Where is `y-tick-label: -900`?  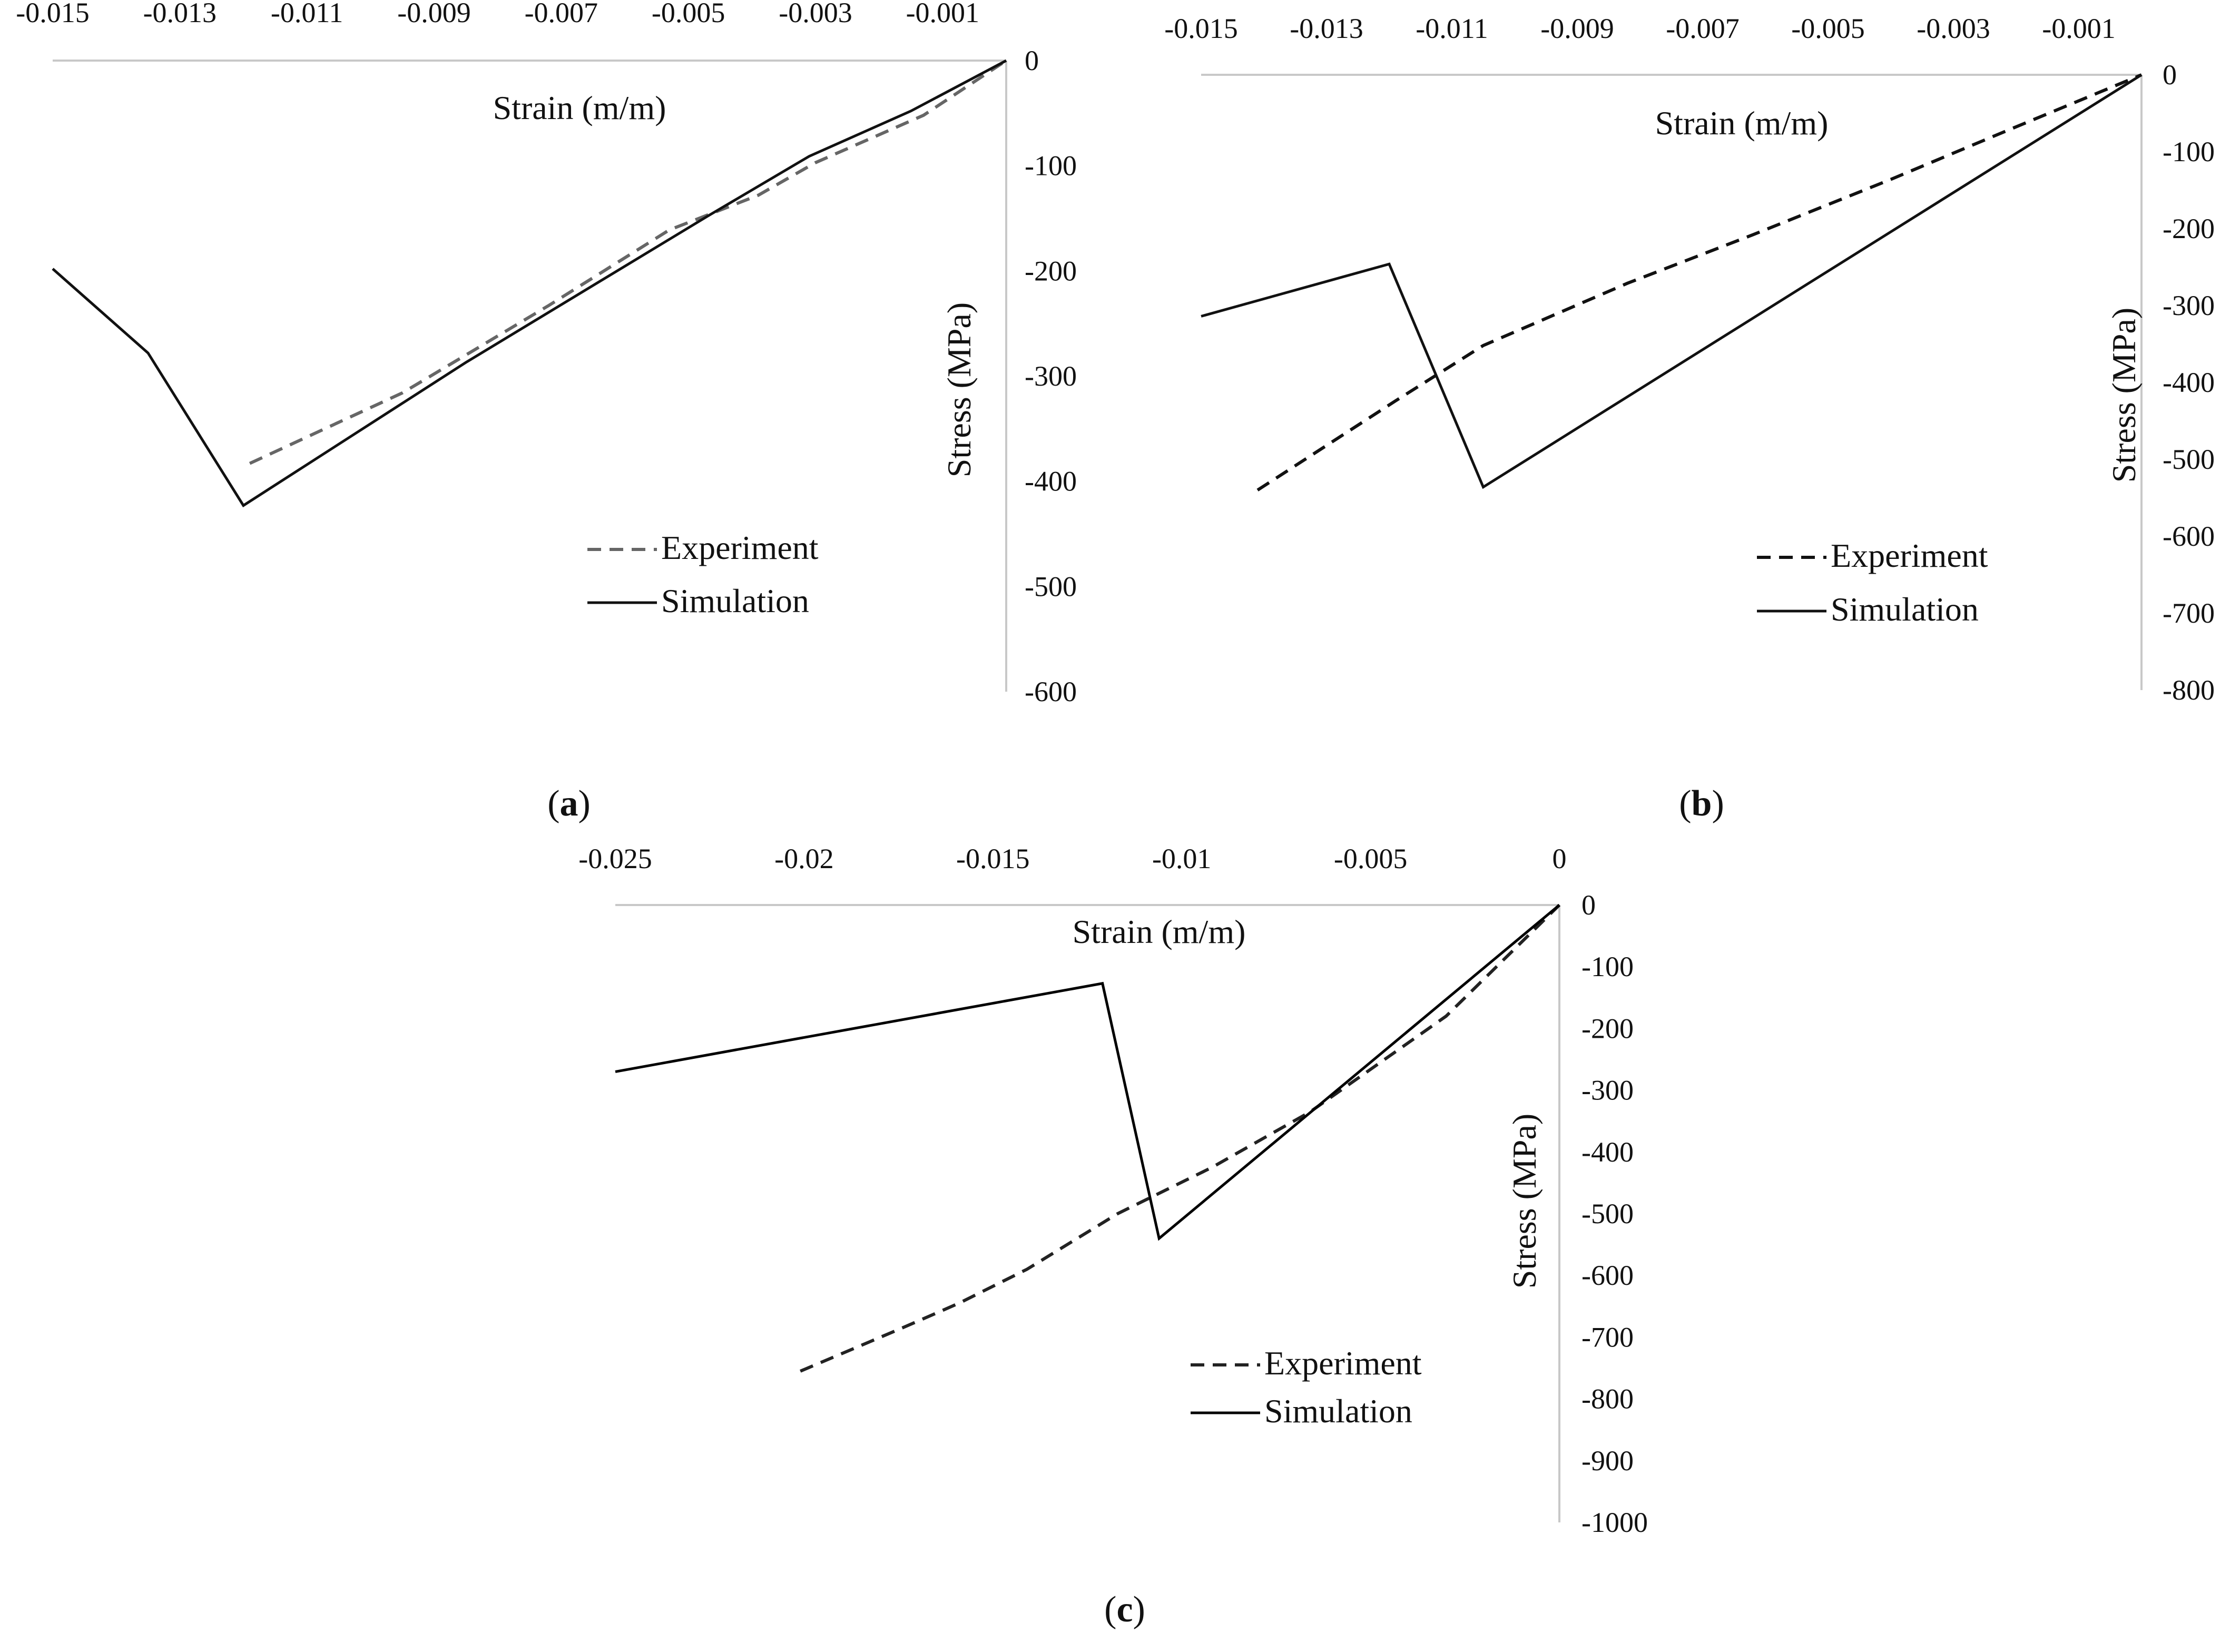
y-tick-label: -900 is located at coordinates (1607, 1461).